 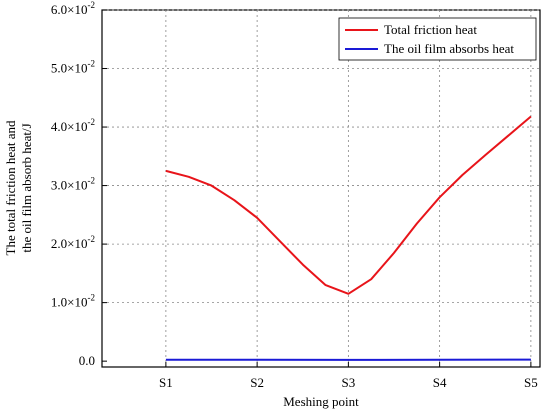 I want to click on y-tick-label: 2.0×10⁻², so click(x=73, y=242).